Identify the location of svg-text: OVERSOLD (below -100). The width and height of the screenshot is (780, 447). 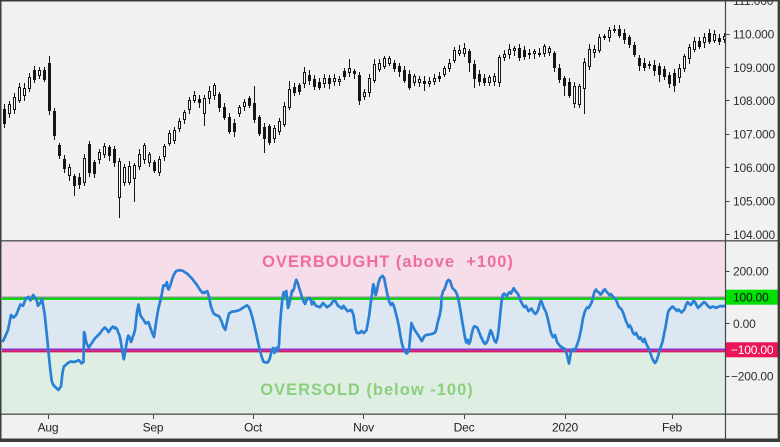
(367, 390).